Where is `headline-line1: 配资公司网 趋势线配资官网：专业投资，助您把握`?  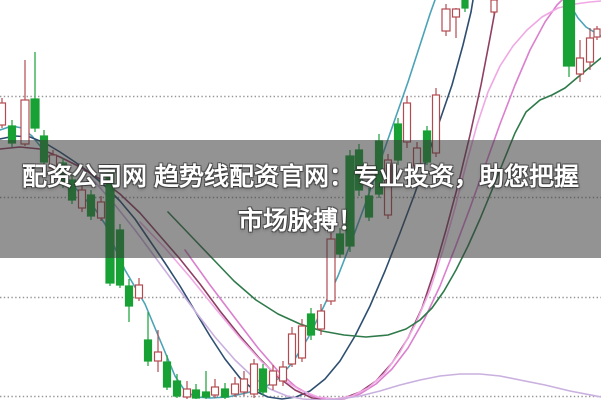 headline-line1: 配资公司网 趋势线配资官网：专业投资，助您把握 is located at coordinates (300, 177).